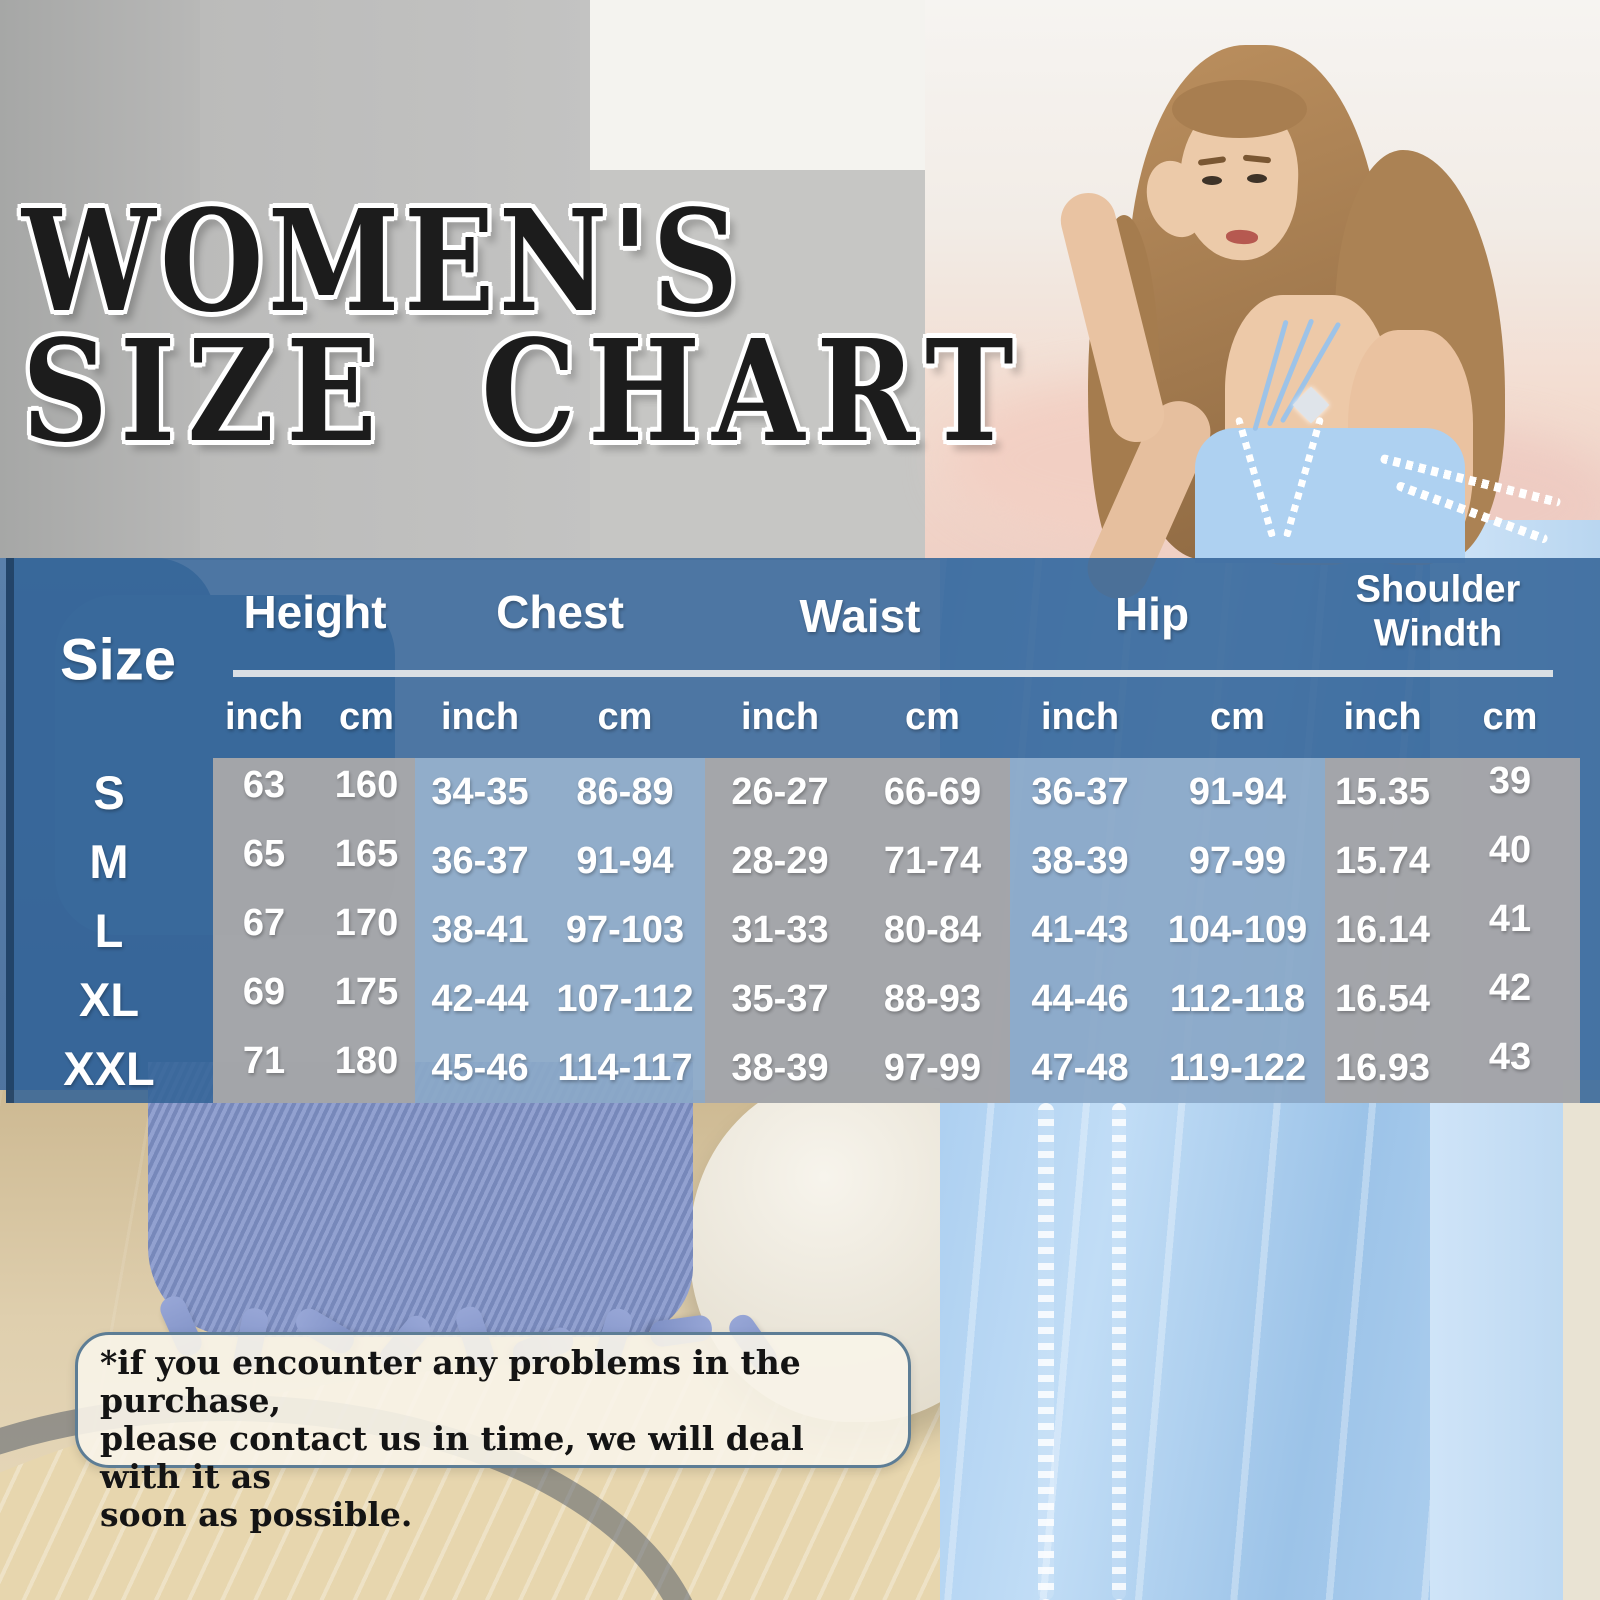 The image size is (1600, 1600). What do you see at coordinates (893, 673) in the screenshot?
I see `header-divider-line` at bounding box center [893, 673].